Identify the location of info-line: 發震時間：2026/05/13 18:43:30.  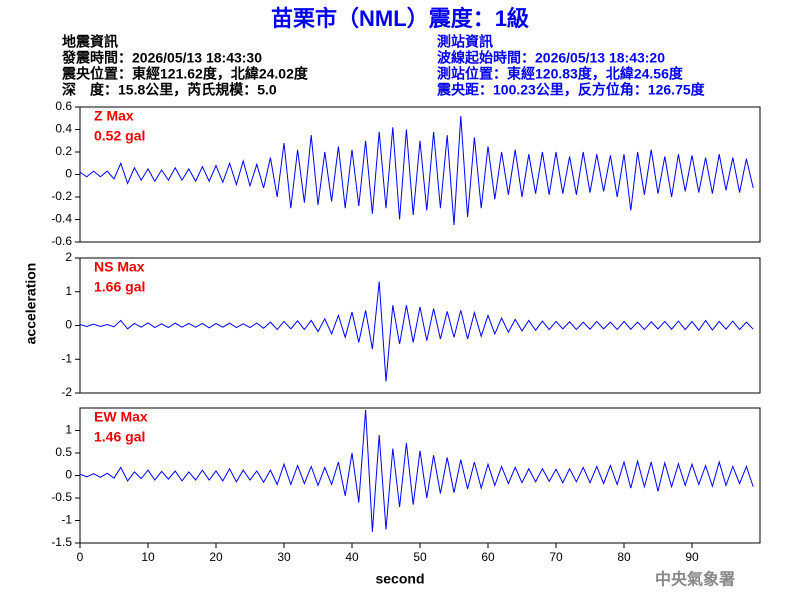
(161, 58).